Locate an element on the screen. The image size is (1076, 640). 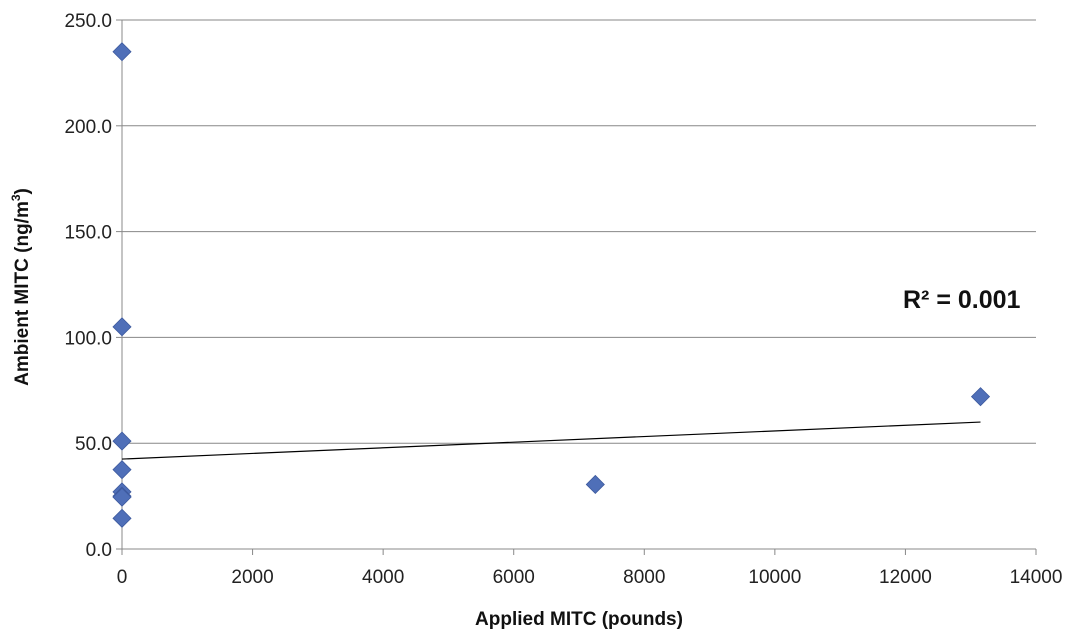
trendline-group is located at coordinates (551, 440).